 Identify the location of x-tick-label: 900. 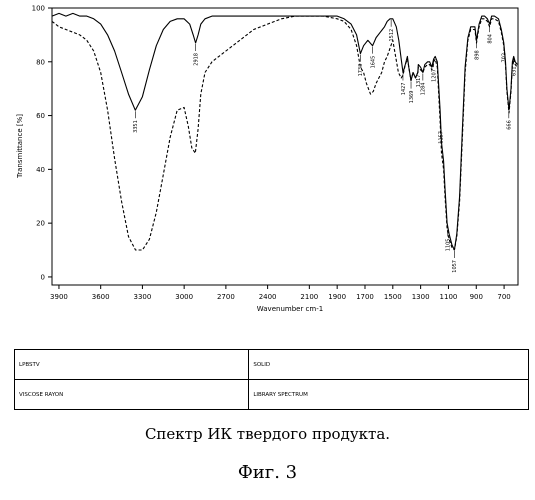
(476, 297).